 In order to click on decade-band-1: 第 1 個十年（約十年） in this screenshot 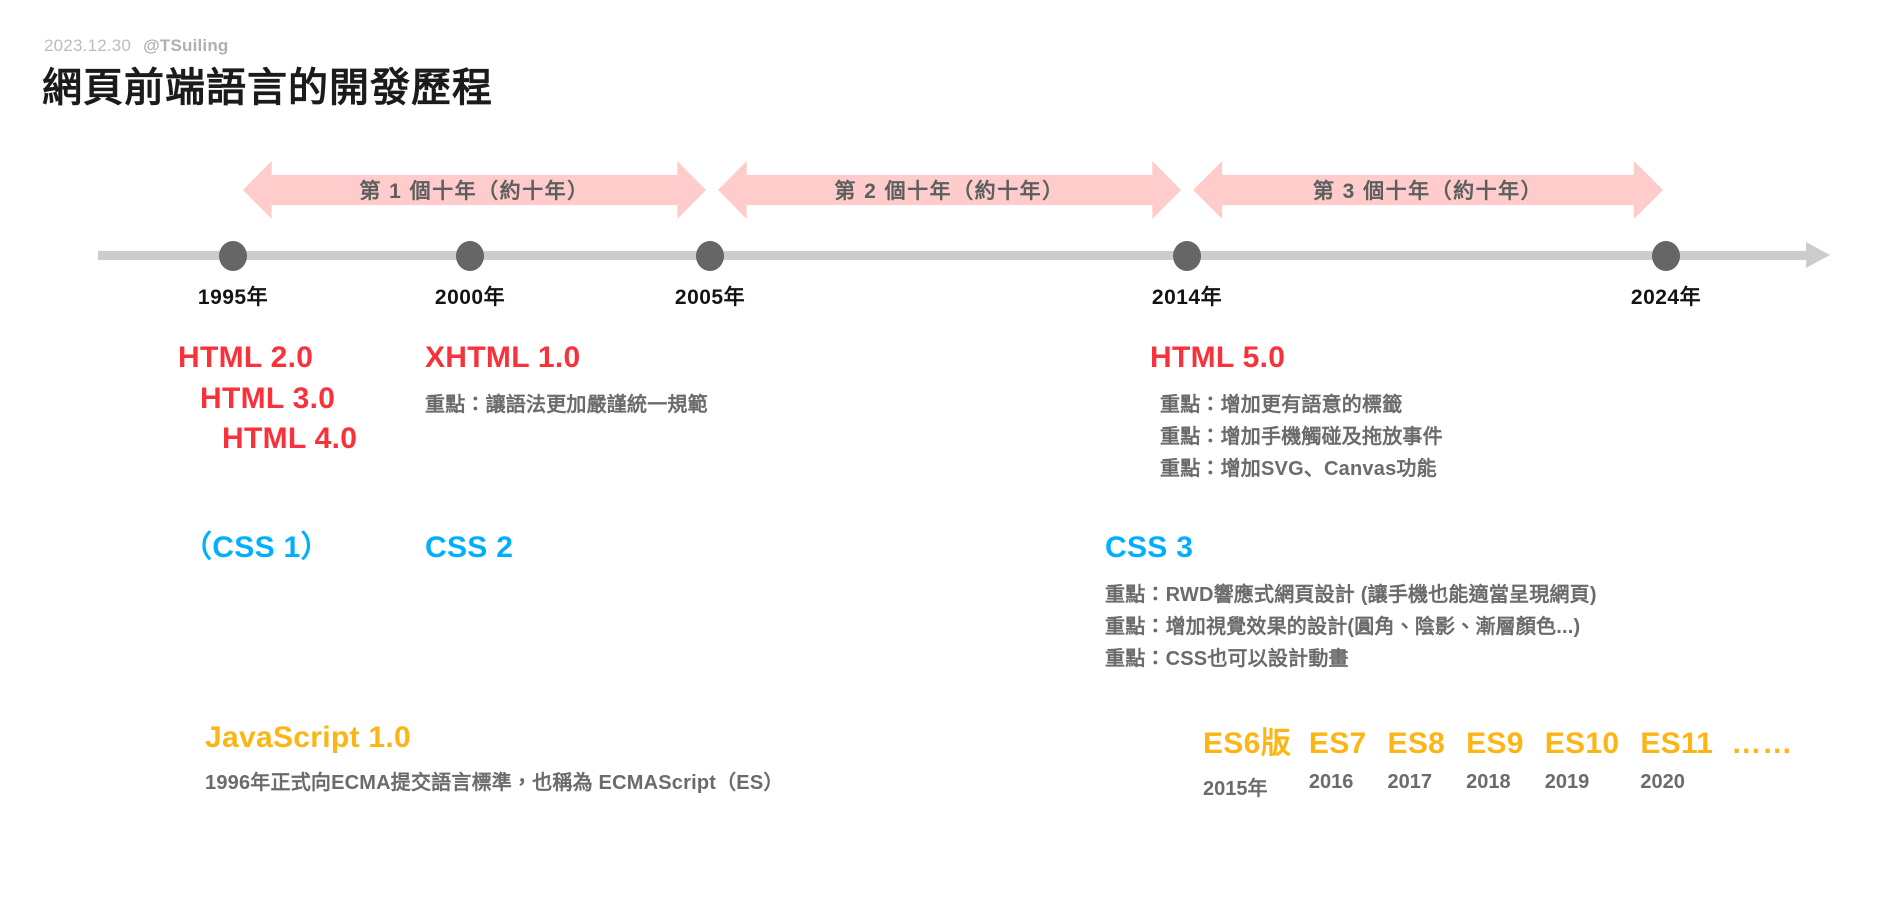, I will do `click(474, 190)`.